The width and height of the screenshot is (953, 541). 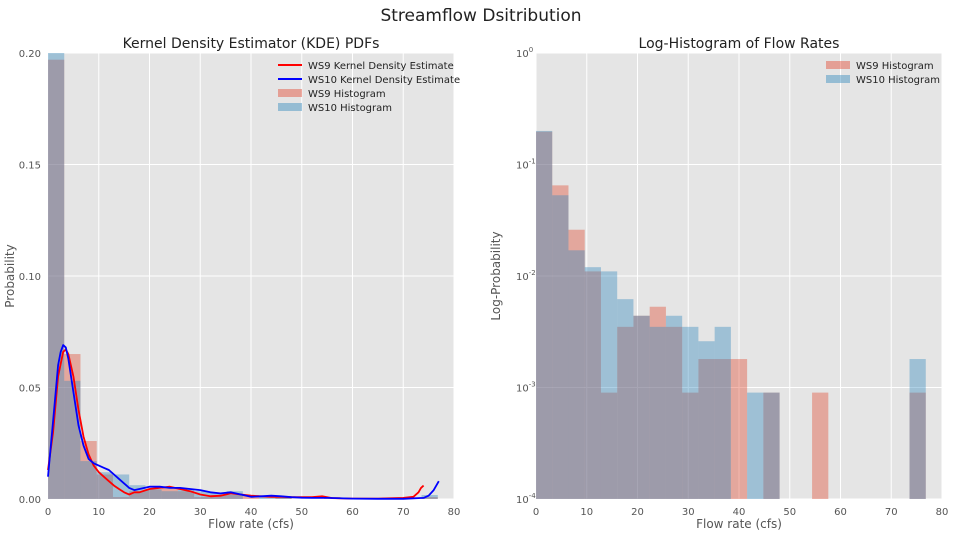 I want to click on kde-x-tick-labels: 0 10 20 30 40 50 60 70 80, so click(x=253, y=512).